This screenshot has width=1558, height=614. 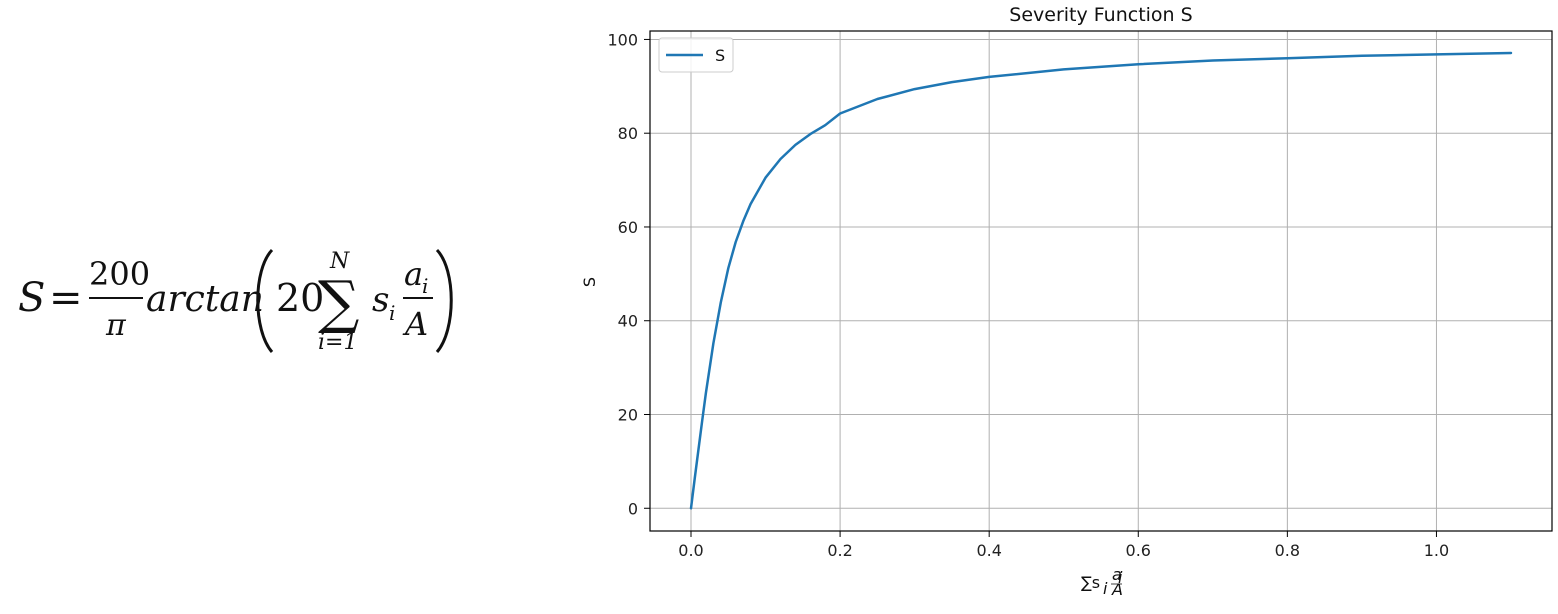 What do you see at coordinates (1117, 589) in the screenshot?
I see `x-axis-label-frac-den: A` at bounding box center [1117, 589].